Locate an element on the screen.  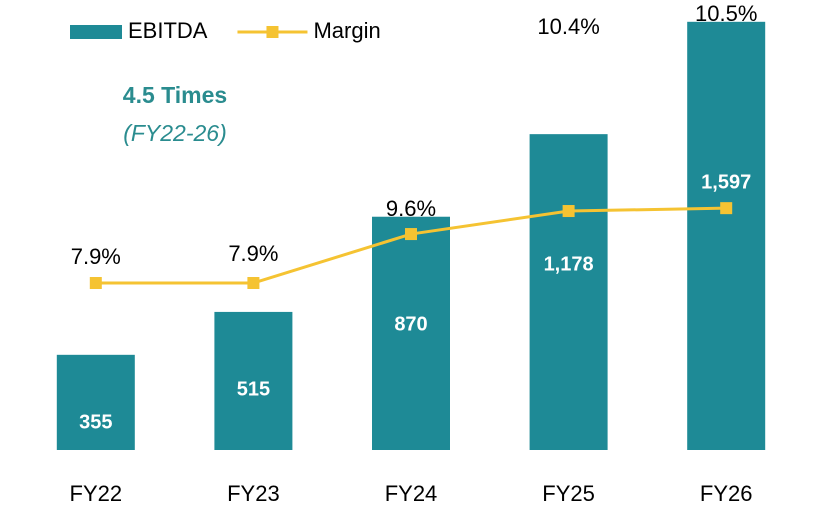
data-label: 10.4% is located at coordinates (568, 26).